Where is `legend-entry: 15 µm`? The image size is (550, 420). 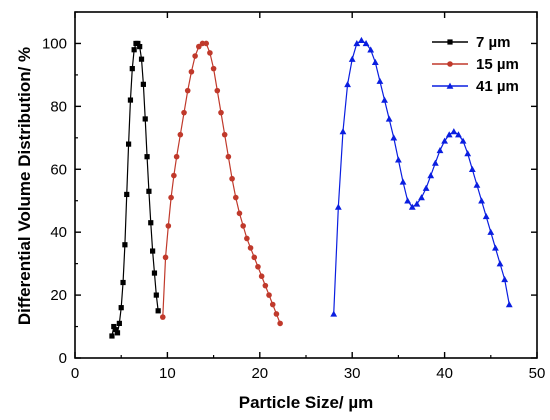 legend-entry: 15 µm is located at coordinates (475, 64).